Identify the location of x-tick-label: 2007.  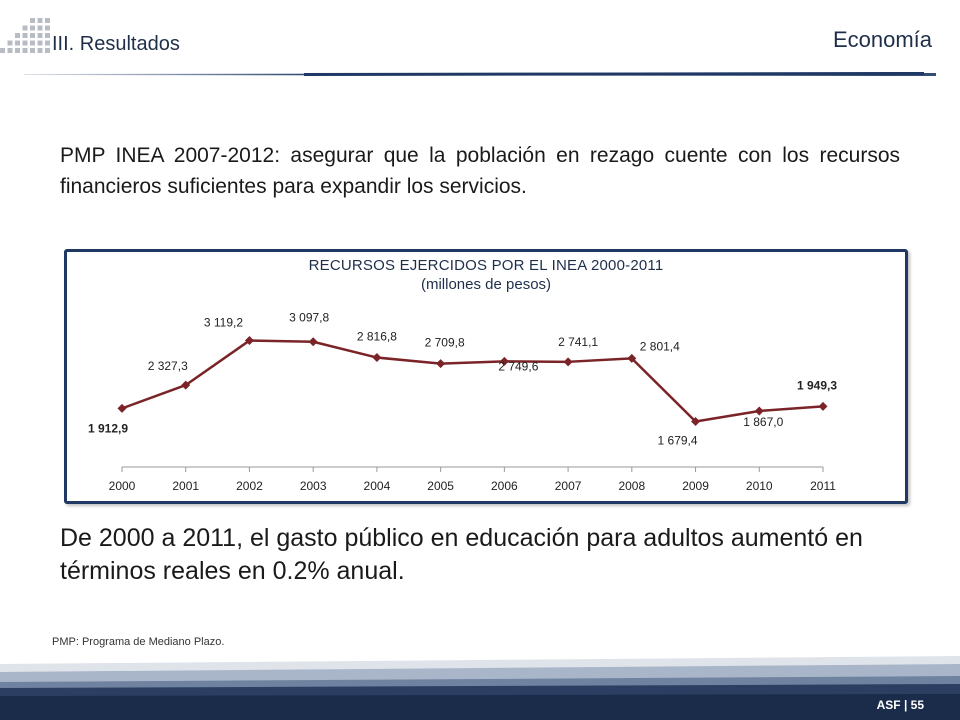
(568, 486).